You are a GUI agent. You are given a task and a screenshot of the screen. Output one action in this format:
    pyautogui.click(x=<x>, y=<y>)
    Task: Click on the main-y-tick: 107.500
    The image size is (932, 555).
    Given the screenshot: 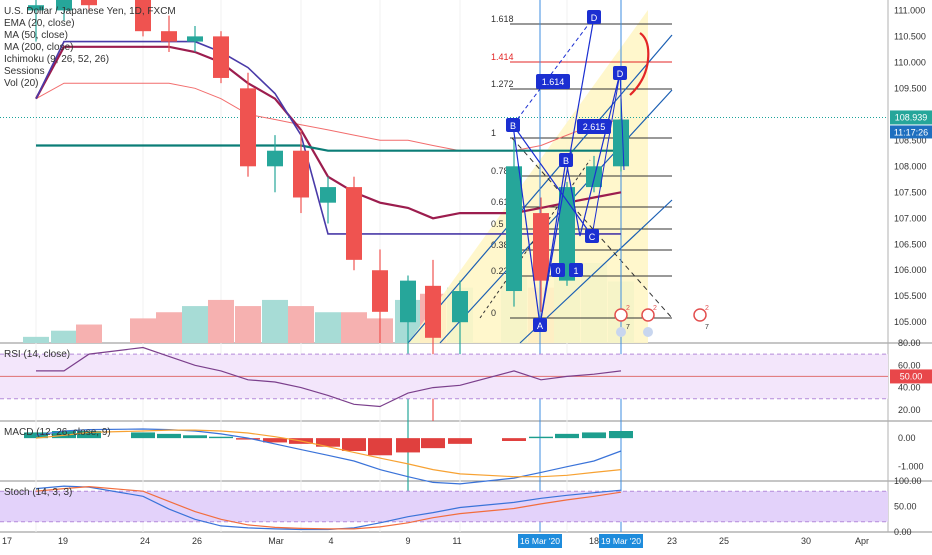 What is the action you would take?
    pyautogui.click(x=910, y=192)
    